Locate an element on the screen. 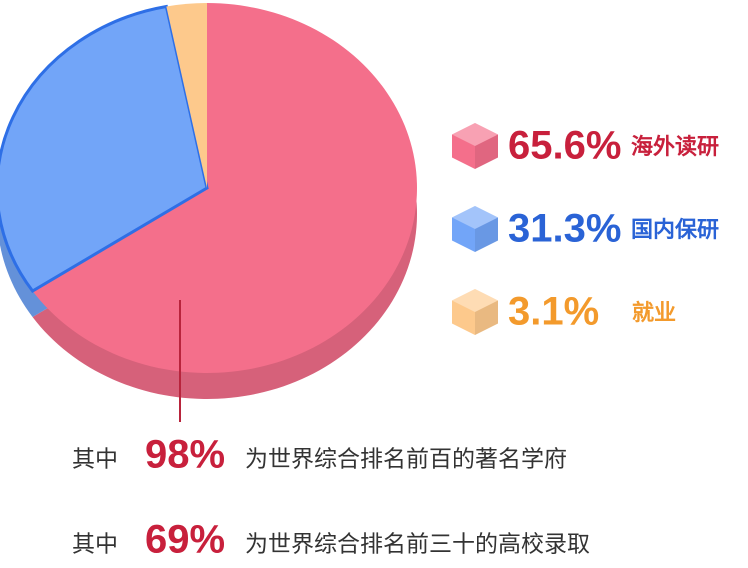  legend-value: 65.6% is located at coordinates (564, 146).